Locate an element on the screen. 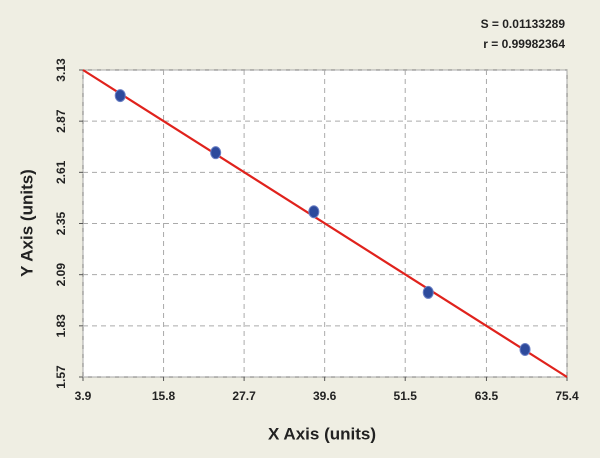 Image resolution: width=600 pixels, height=458 pixels. y-tick-label: 1.57 is located at coordinates (61, 377).